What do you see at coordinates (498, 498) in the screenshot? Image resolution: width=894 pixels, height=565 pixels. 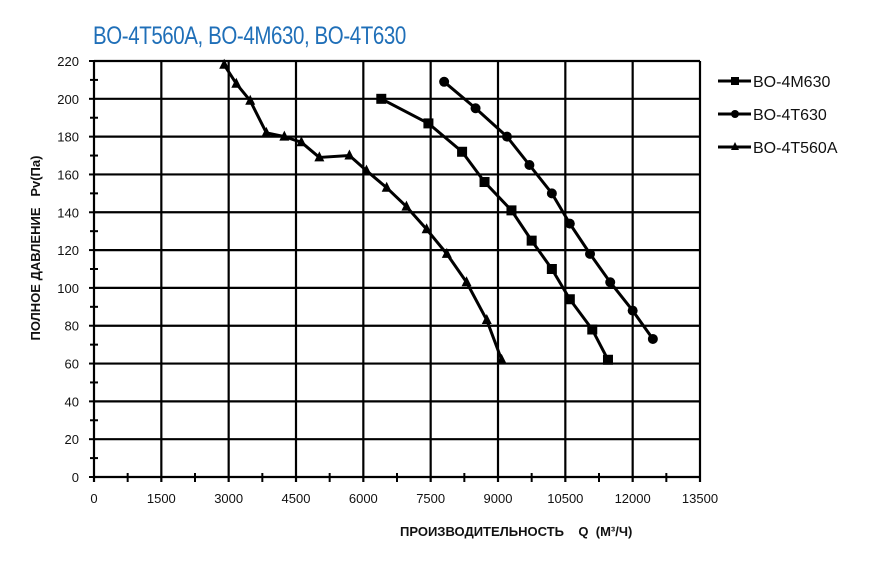 I see `x-tick-label: 9000` at bounding box center [498, 498].